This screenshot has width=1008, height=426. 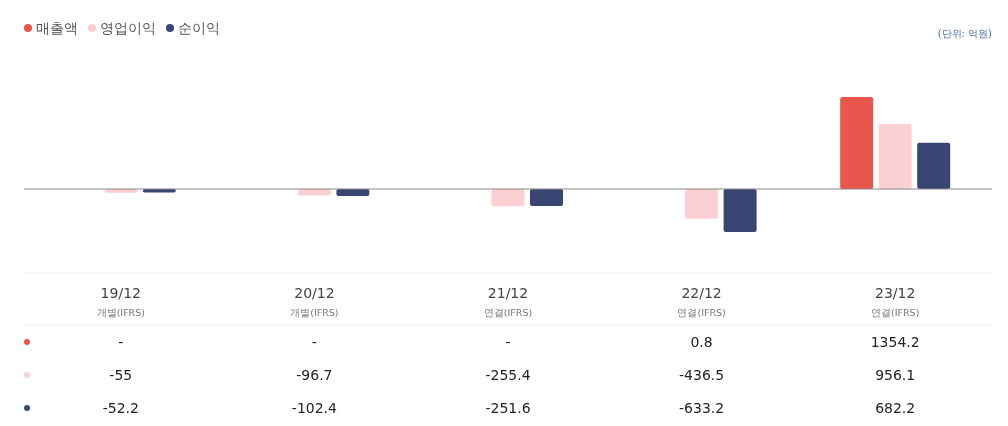 What do you see at coordinates (895, 301) in the screenshot?
I see `x-tick-label: 23/12 연결(IFRS)` at bounding box center [895, 301].